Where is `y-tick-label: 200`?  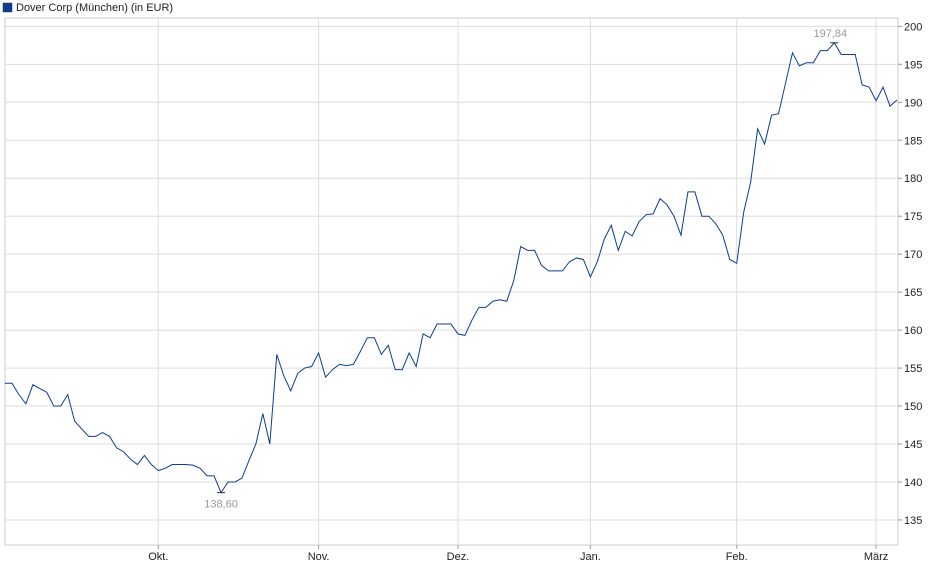 y-tick-label: 200 is located at coordinates (913, 27).